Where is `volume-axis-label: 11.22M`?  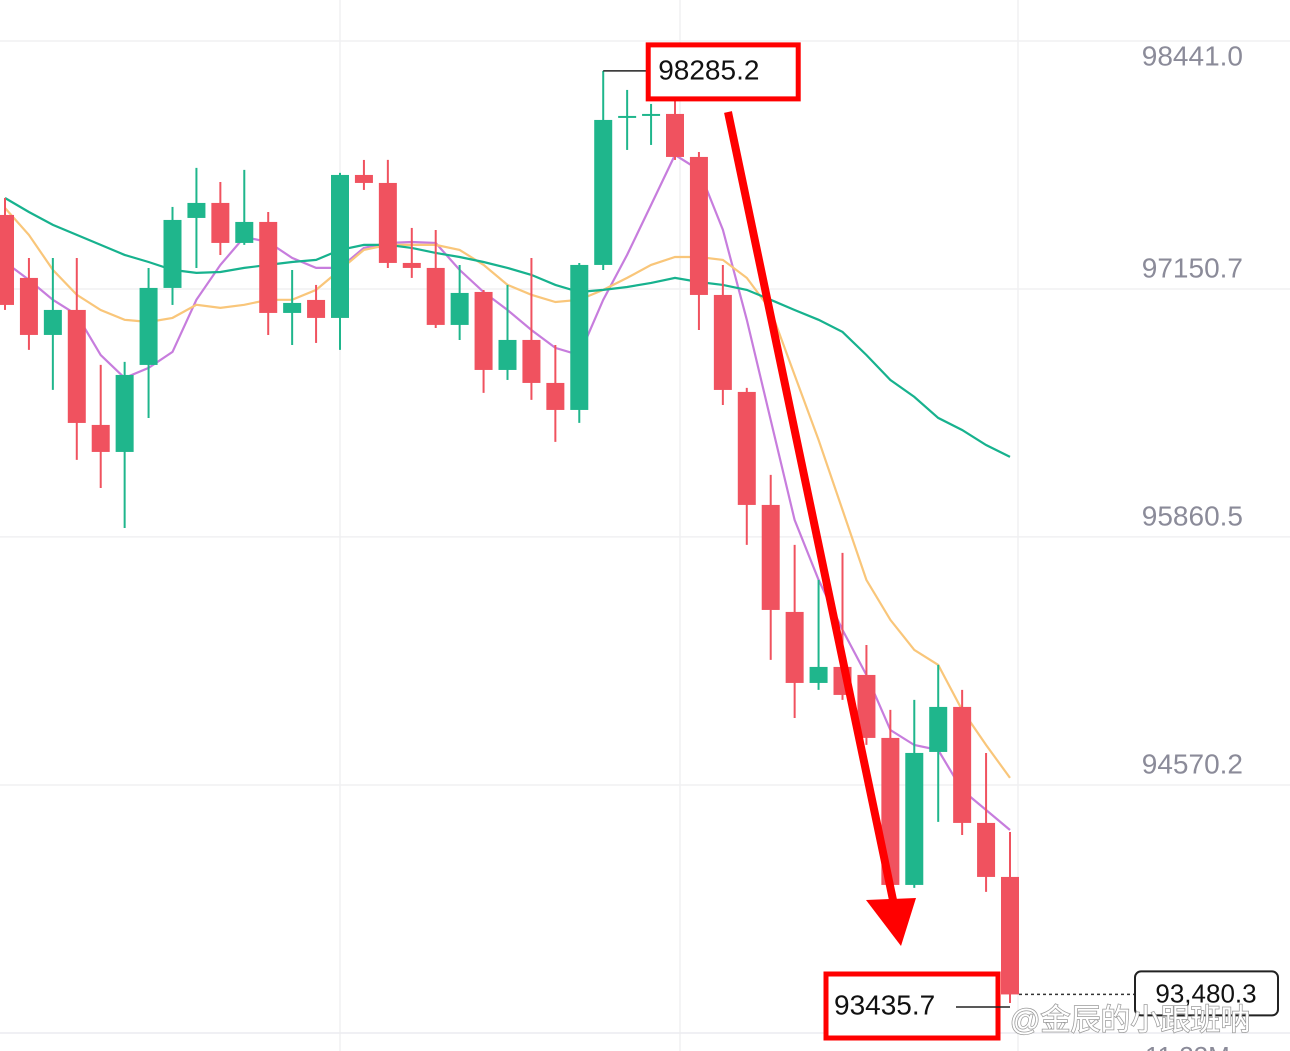 volume-axis-label: 11.22M is located at coordinates (1187, 1046).